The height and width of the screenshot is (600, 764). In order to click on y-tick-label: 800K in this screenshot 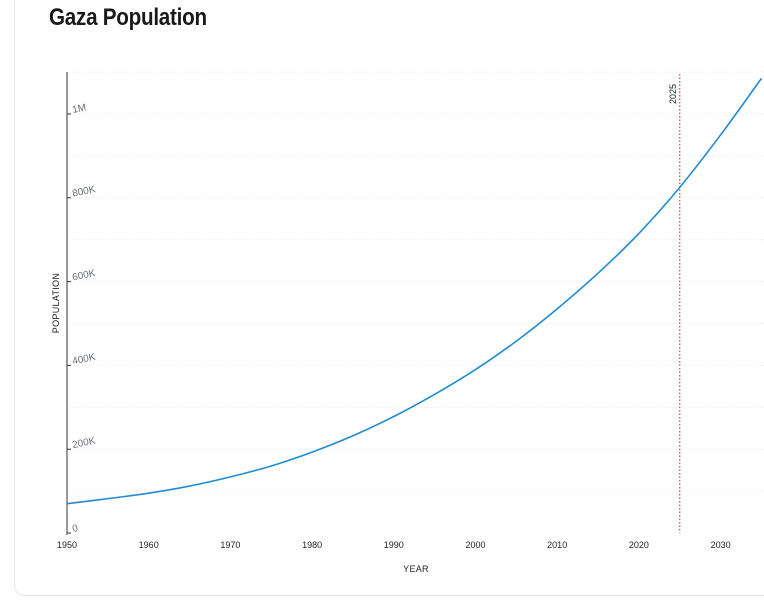, I will do `click(83, 192)`.